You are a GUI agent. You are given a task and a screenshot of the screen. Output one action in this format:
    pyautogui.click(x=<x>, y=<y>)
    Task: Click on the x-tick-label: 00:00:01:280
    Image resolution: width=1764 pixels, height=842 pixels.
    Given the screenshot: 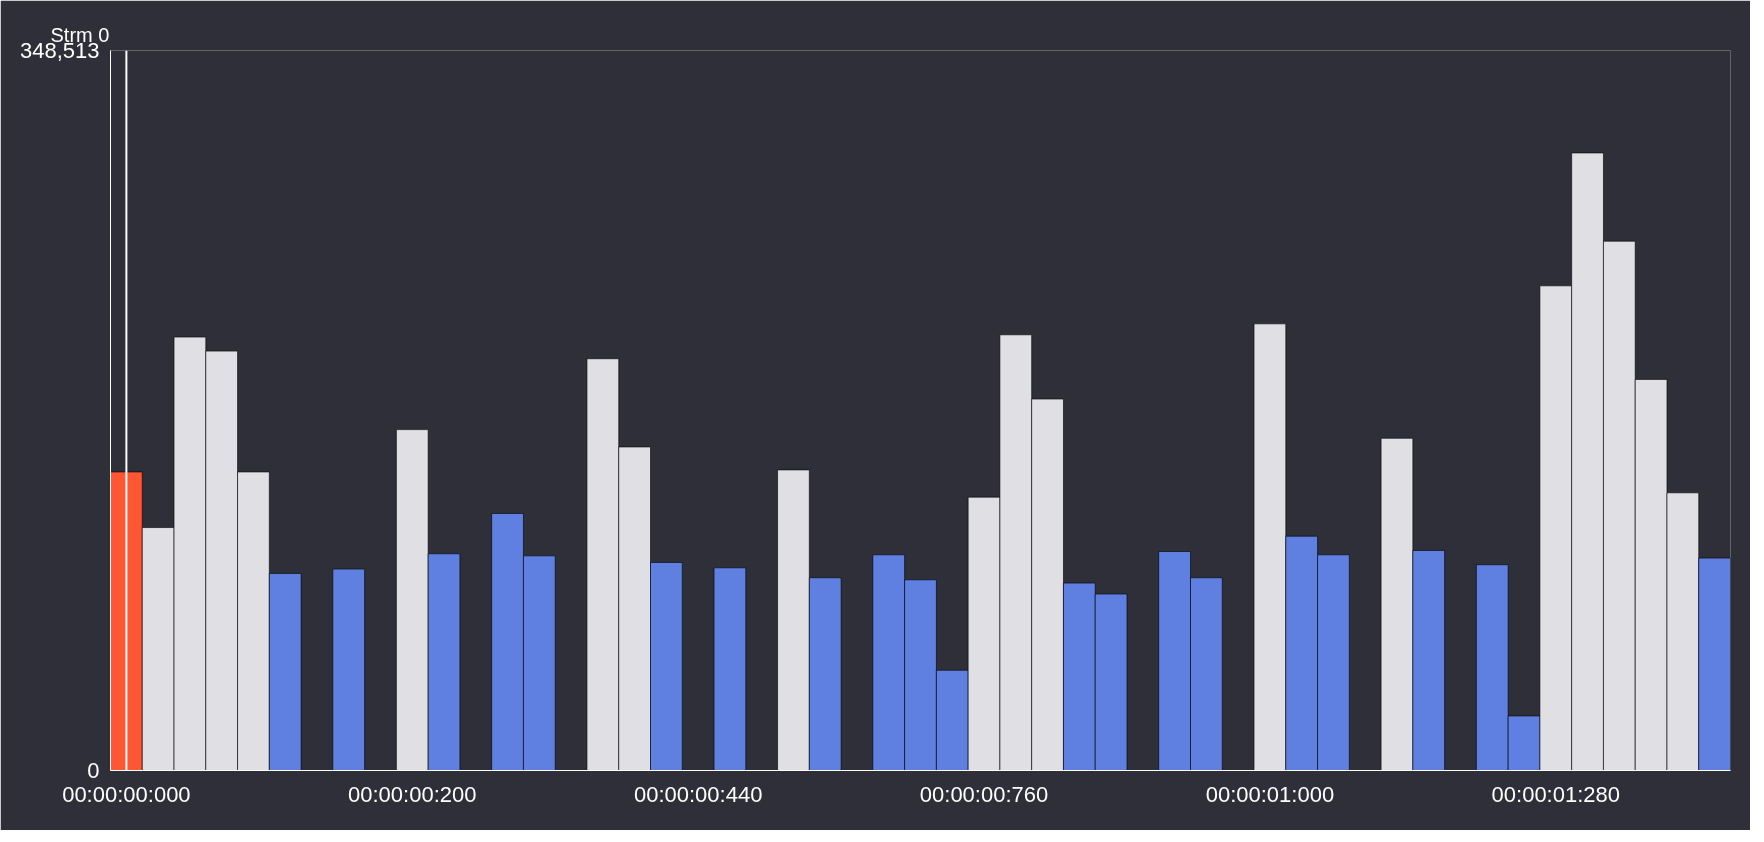 What is the action you would take?
    pyautogui.click(x=1556, y=794)
    